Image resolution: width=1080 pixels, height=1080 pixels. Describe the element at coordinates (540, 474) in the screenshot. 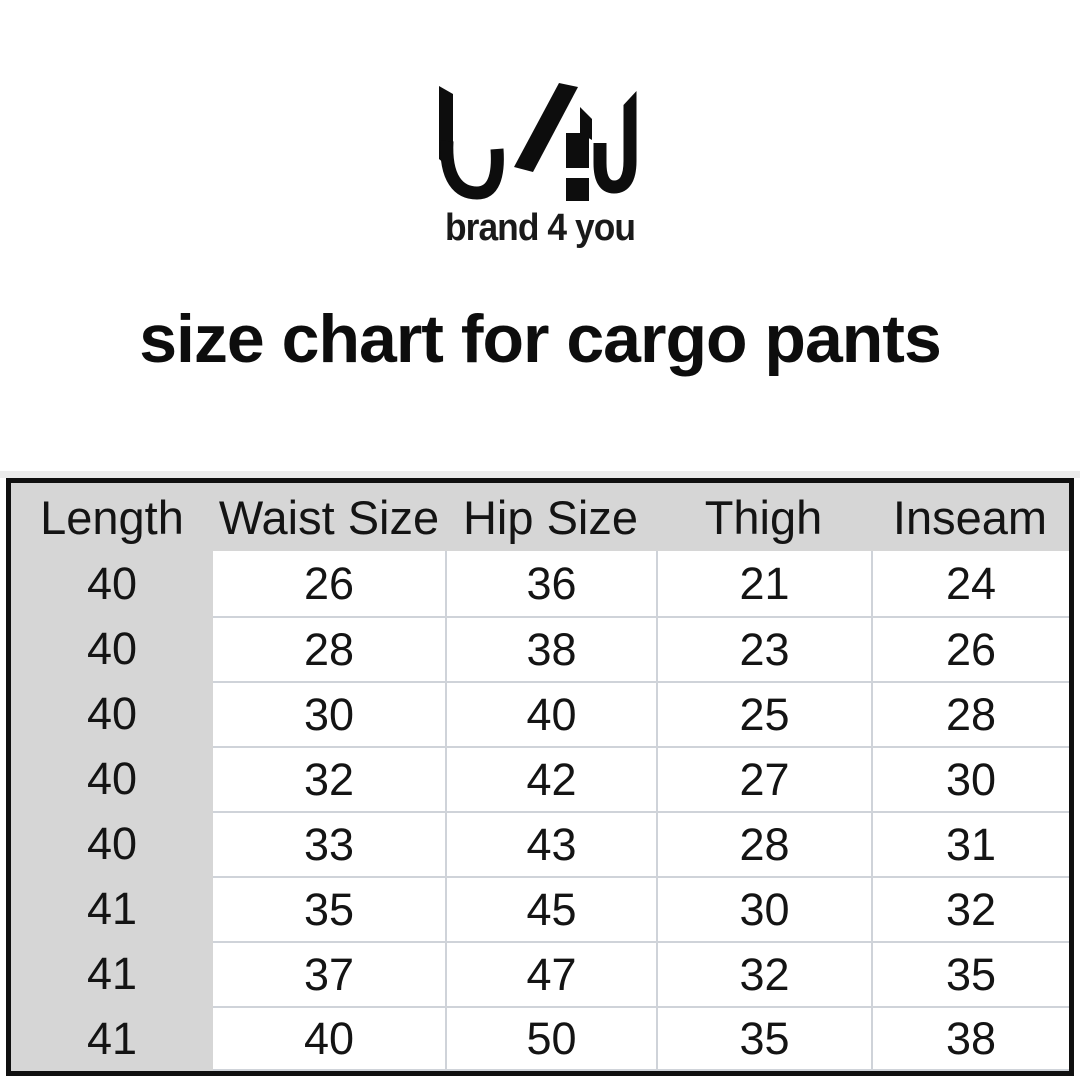

I see `table-top-strip` at that location.